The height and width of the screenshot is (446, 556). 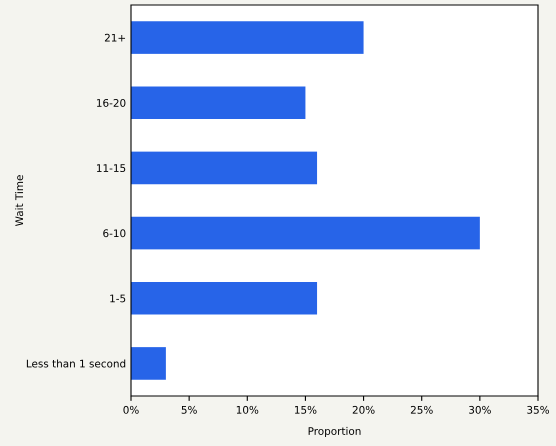 I want to click on x-tick-label: 15%, so click(x=305, y=410).